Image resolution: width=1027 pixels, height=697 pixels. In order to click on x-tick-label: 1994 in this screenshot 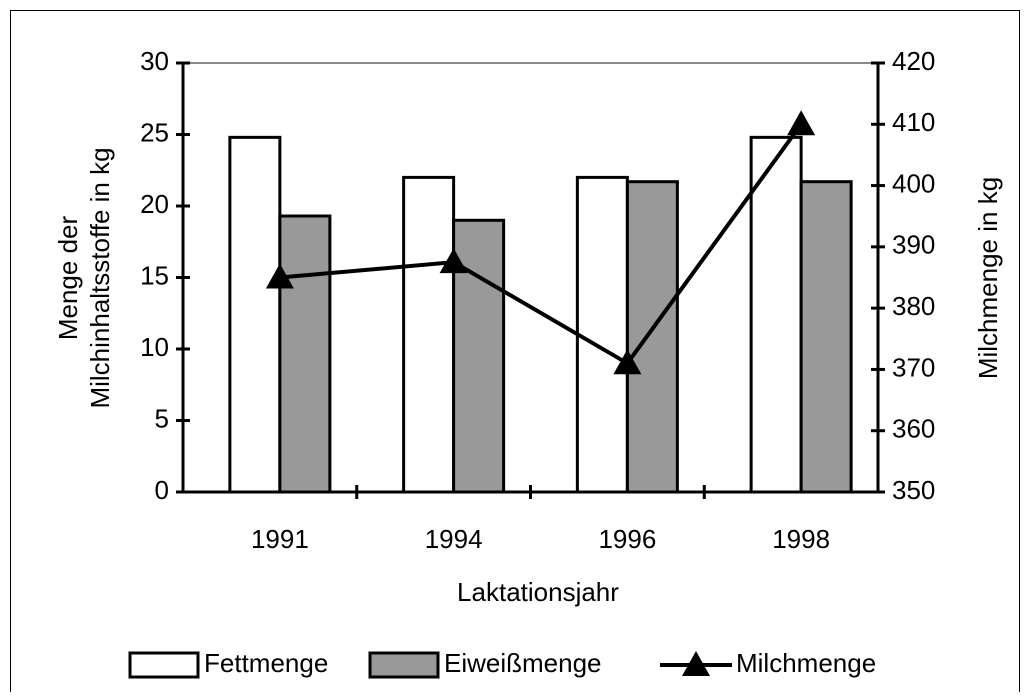, I will do `click(454, 539)`.